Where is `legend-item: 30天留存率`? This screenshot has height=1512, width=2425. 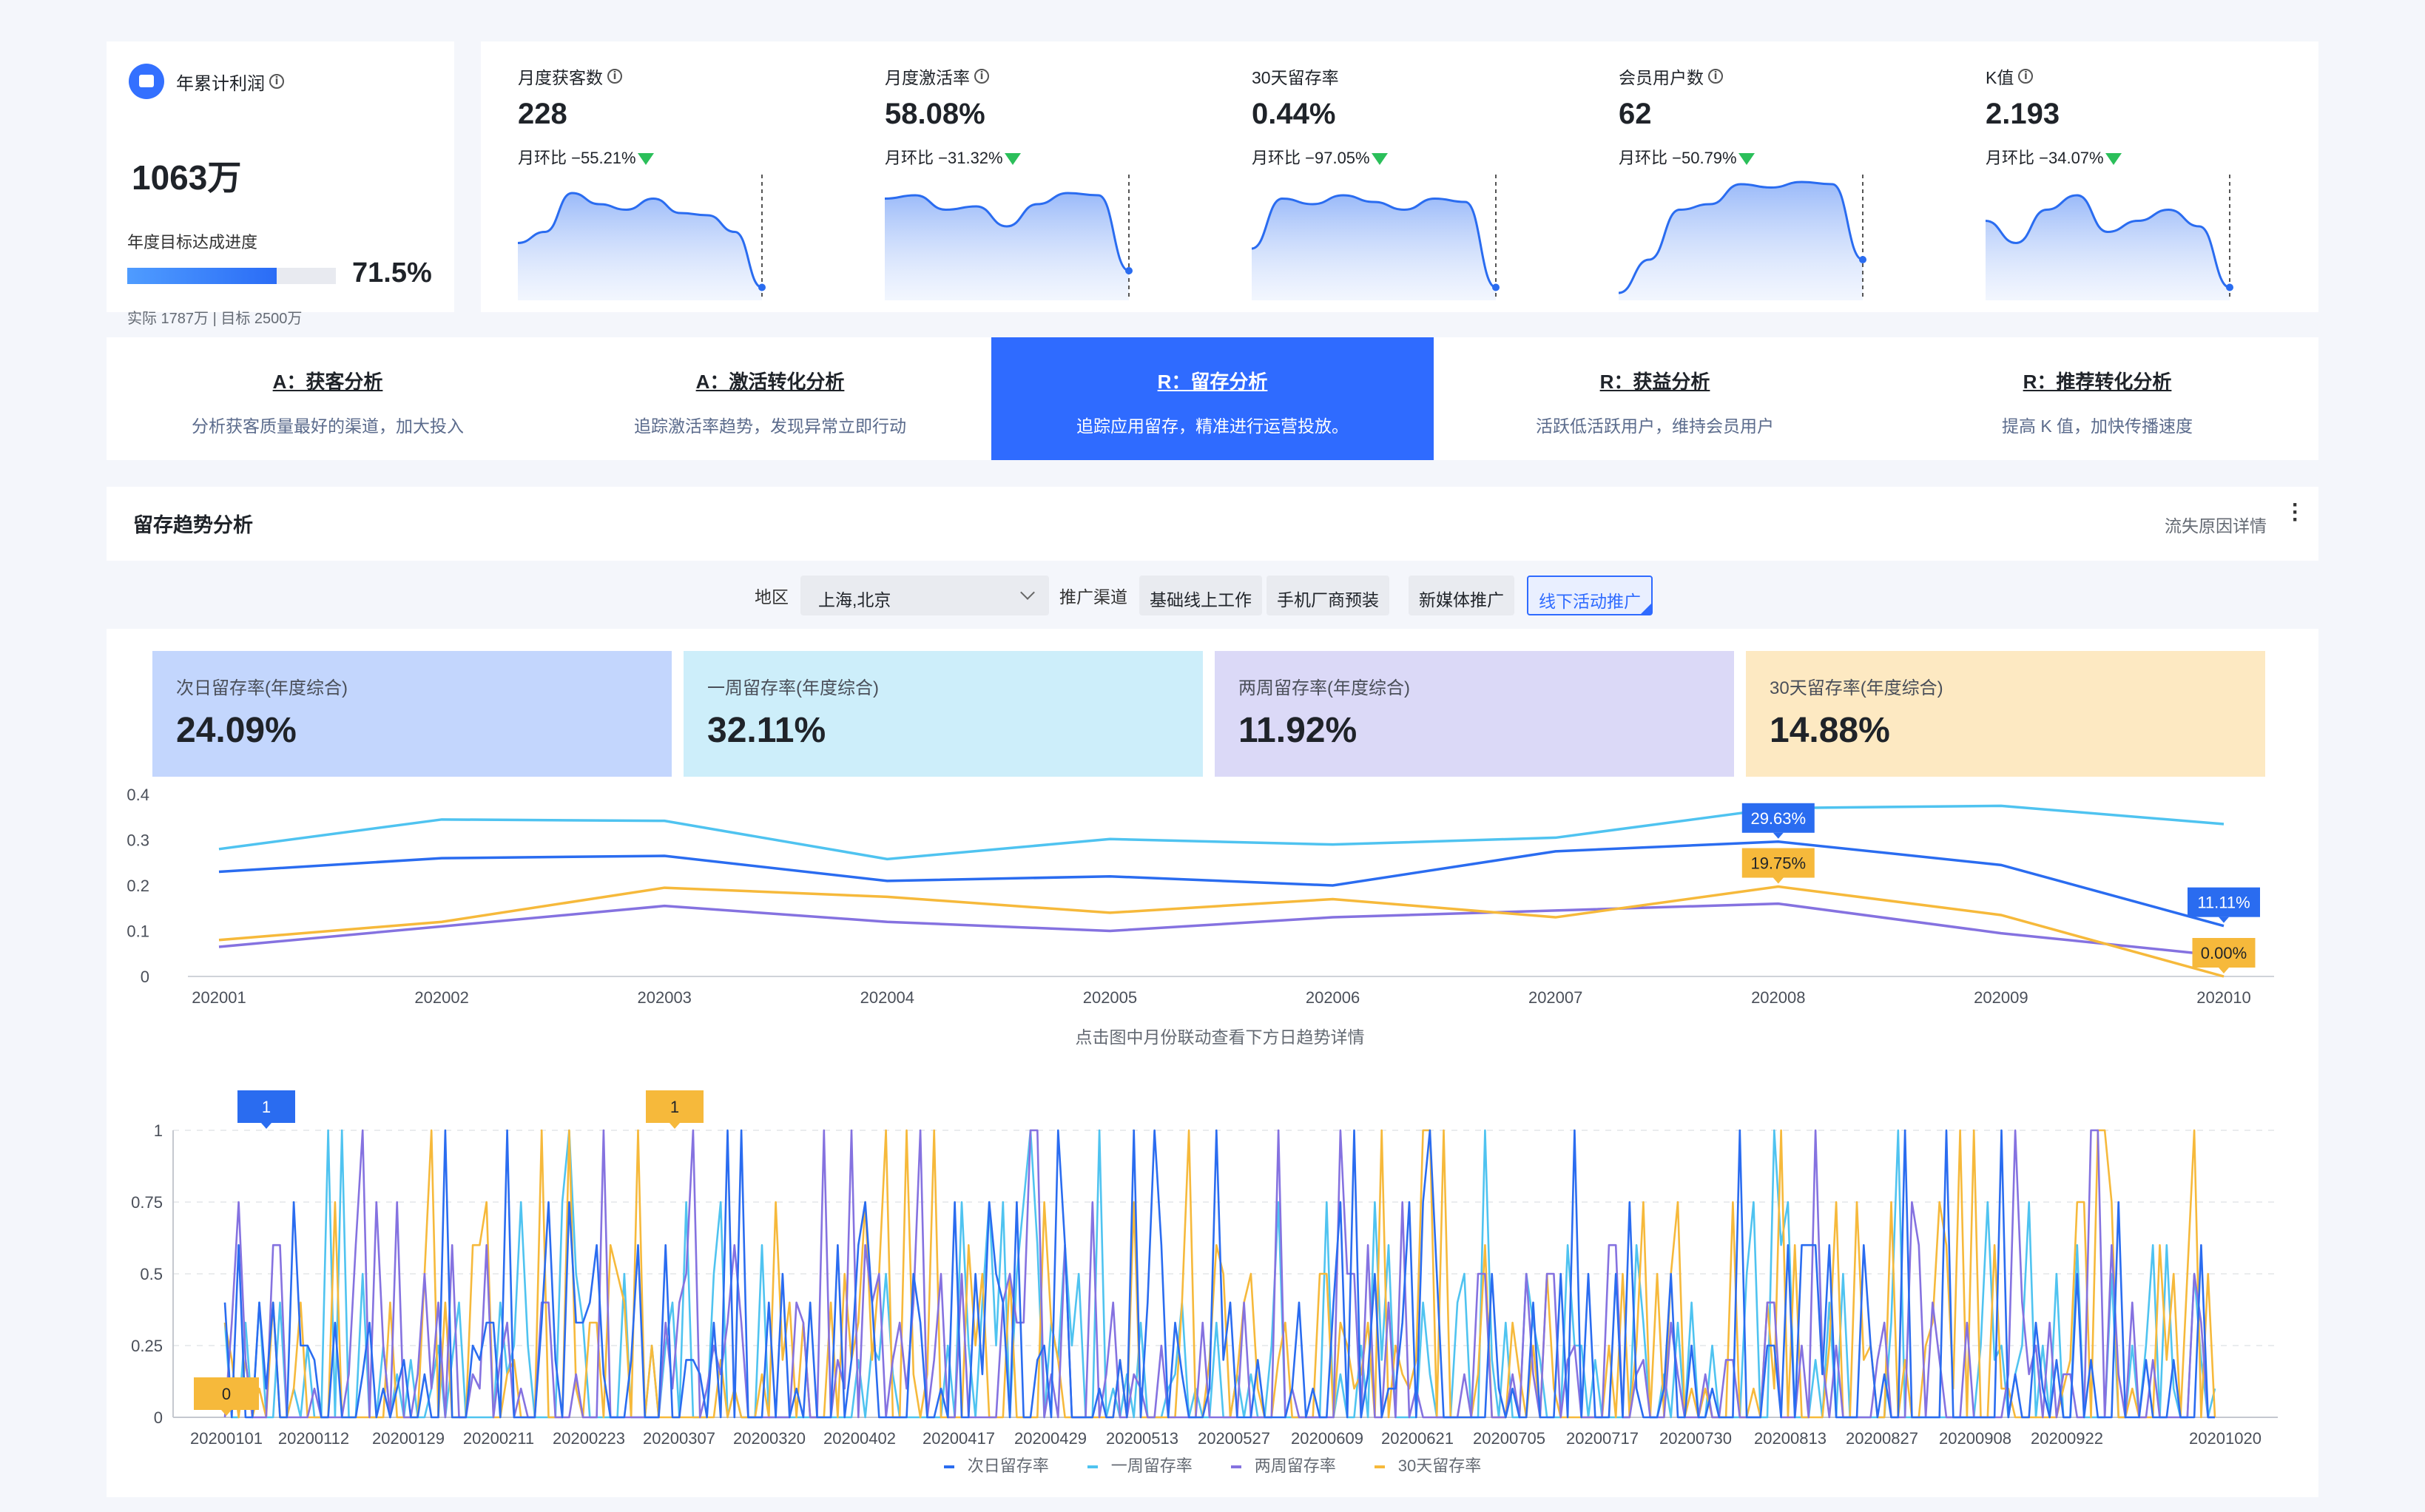
legend-item: 30天留存率 is located at coordinates (1427, 1464).